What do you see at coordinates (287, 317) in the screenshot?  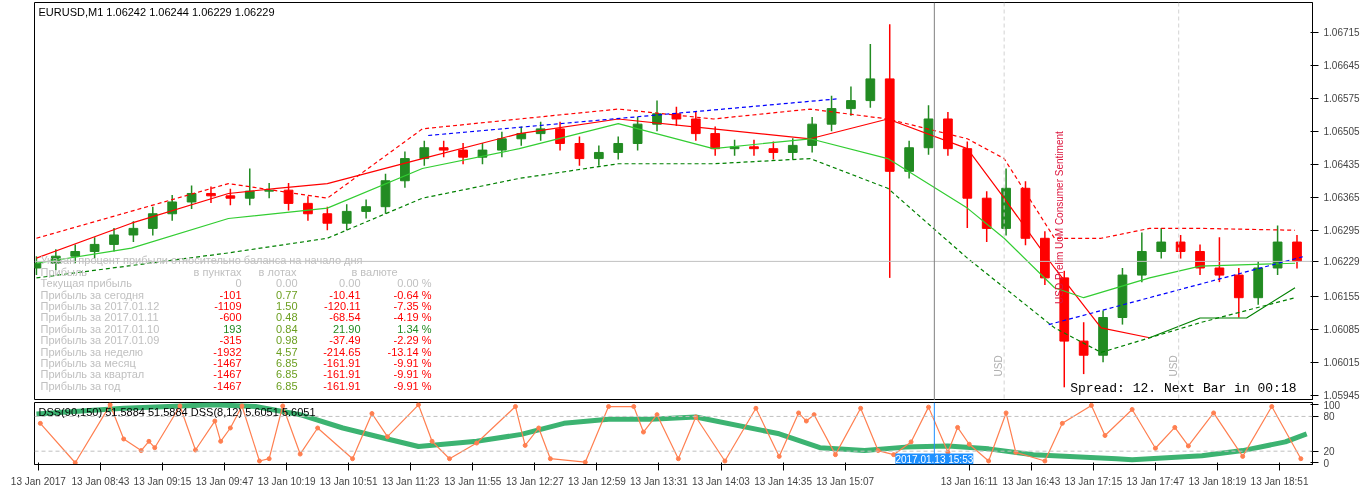 I see `annotation: 0.48` at bounding box center [287, 317].